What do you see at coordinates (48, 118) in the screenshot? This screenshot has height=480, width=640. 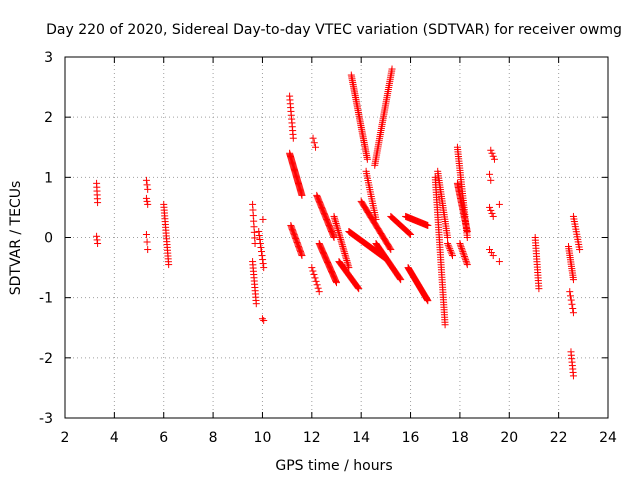 I see `y-tick-label: 2` at bounding box center [48, 118].